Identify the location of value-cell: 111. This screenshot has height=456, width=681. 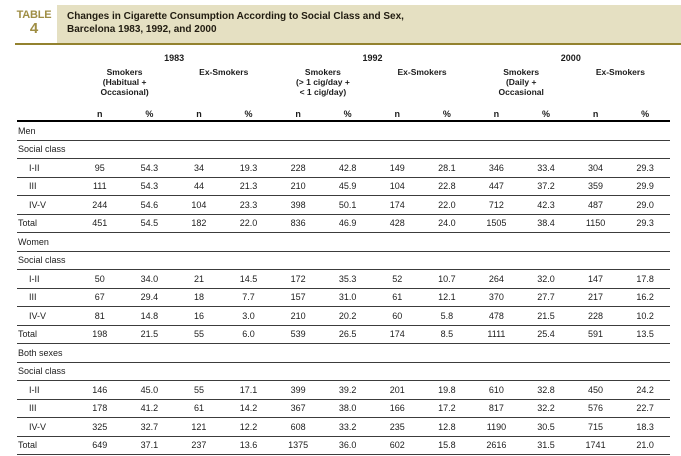
(100, 186).